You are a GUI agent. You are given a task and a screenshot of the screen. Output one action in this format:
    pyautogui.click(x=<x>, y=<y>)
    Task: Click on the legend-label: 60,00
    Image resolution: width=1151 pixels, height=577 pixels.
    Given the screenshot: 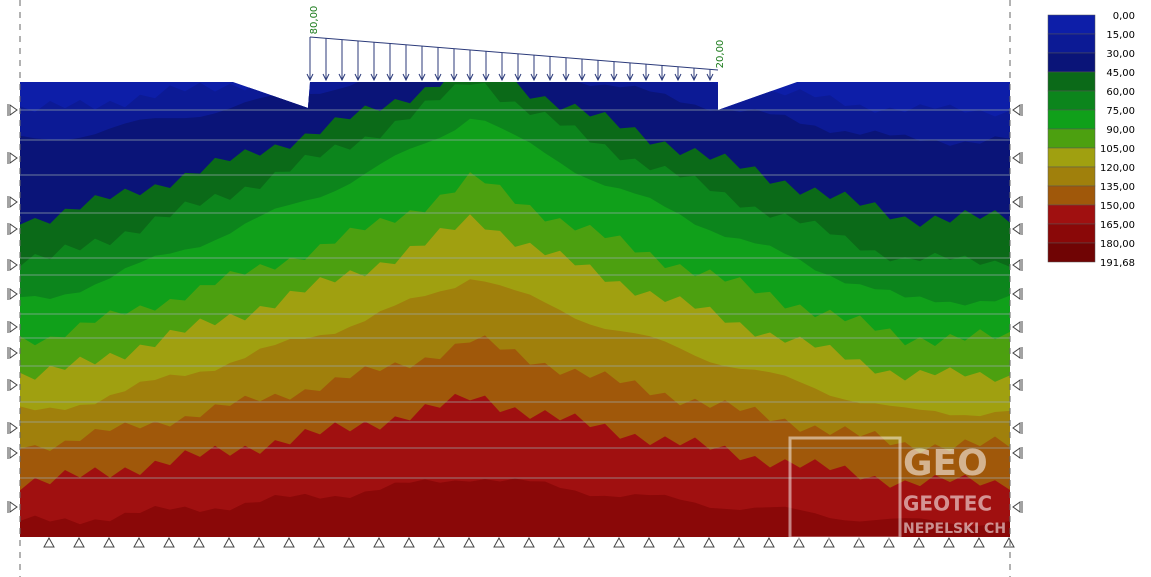 What is the action you would take?
    pyautogui.click(x=1120, y=92)
    